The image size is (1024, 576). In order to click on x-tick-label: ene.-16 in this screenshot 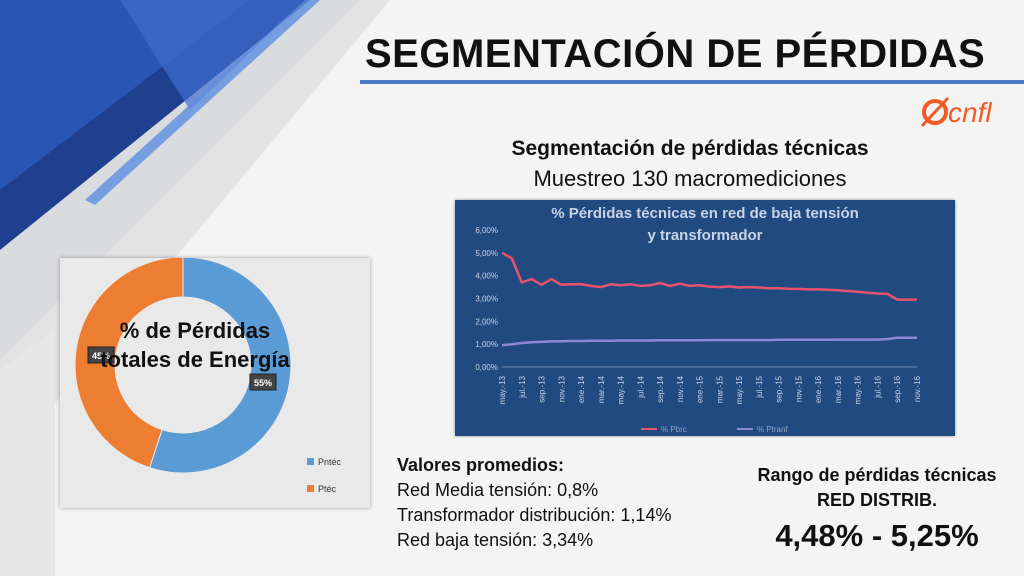, I will do `click(818, 389)`.